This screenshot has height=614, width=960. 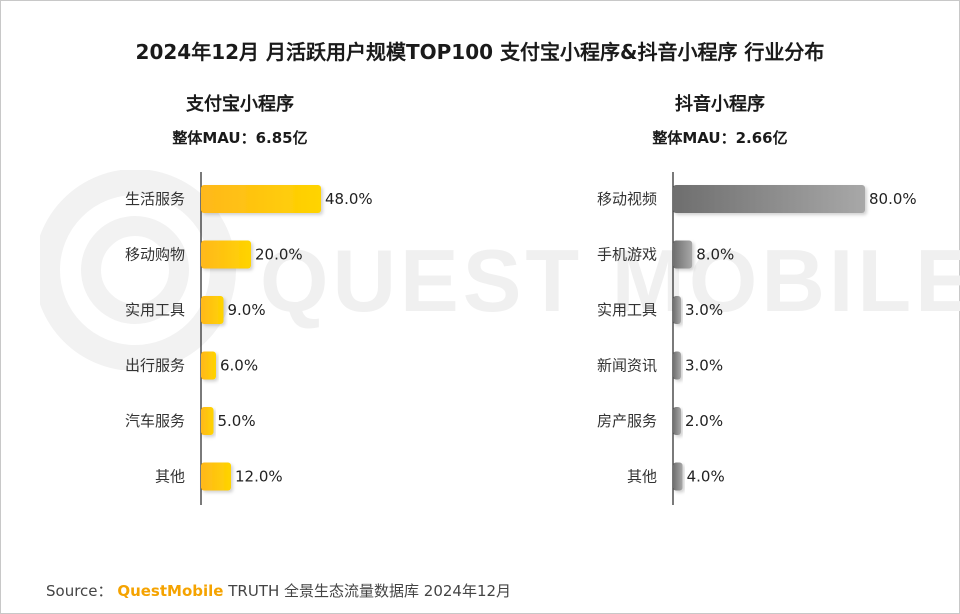 I want to click on left-category-label: 汽车服务, so click(x=155, y=421).